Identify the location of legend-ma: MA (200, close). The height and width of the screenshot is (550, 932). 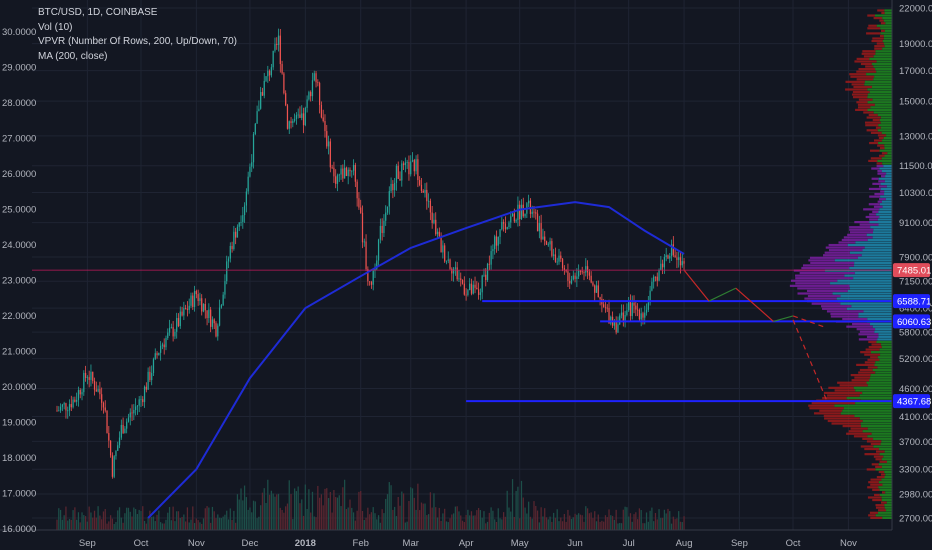
(73, 56).